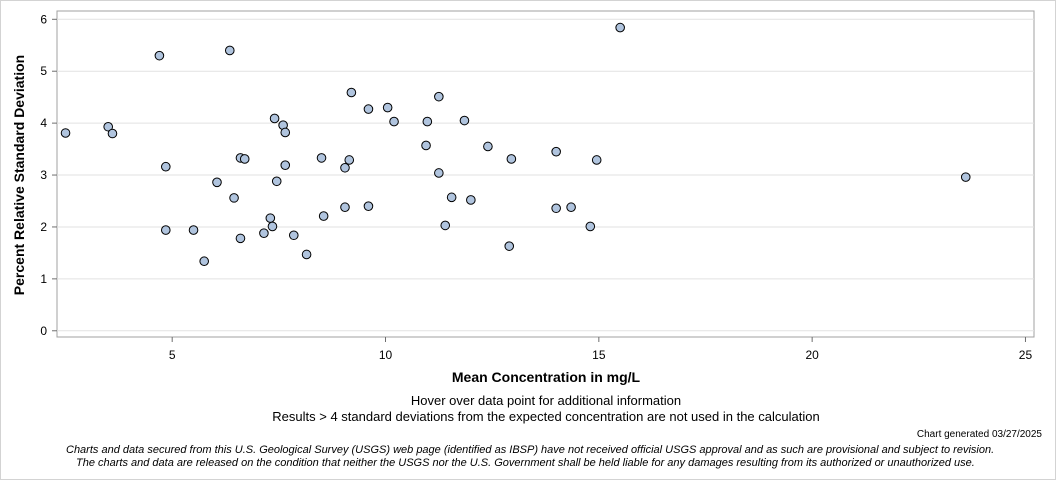 The height and width of the screenshot is (480, 1056). I want to click on x-tick-label: 25, so click(1026, 355).